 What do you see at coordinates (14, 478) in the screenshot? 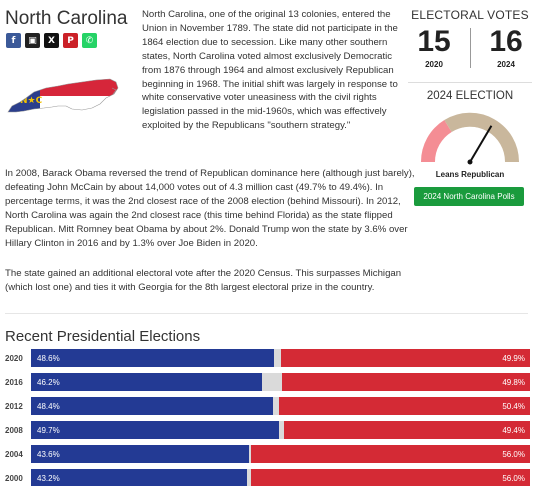
I see `election-year: 2000` at bounding box center [14, 478].